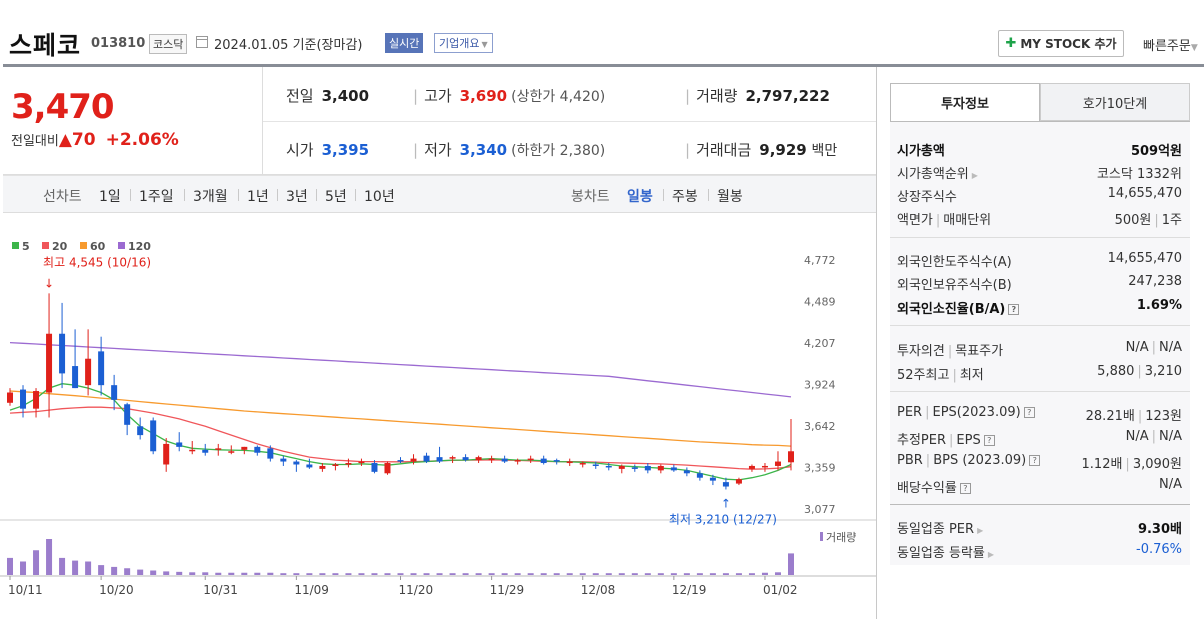 Image resolution: width=1204 pixels, height=619 pixels. Describe the element at coordinates (757, 96) in the screenshot. I see `volume: | 거래량 2,797,222` at that location.